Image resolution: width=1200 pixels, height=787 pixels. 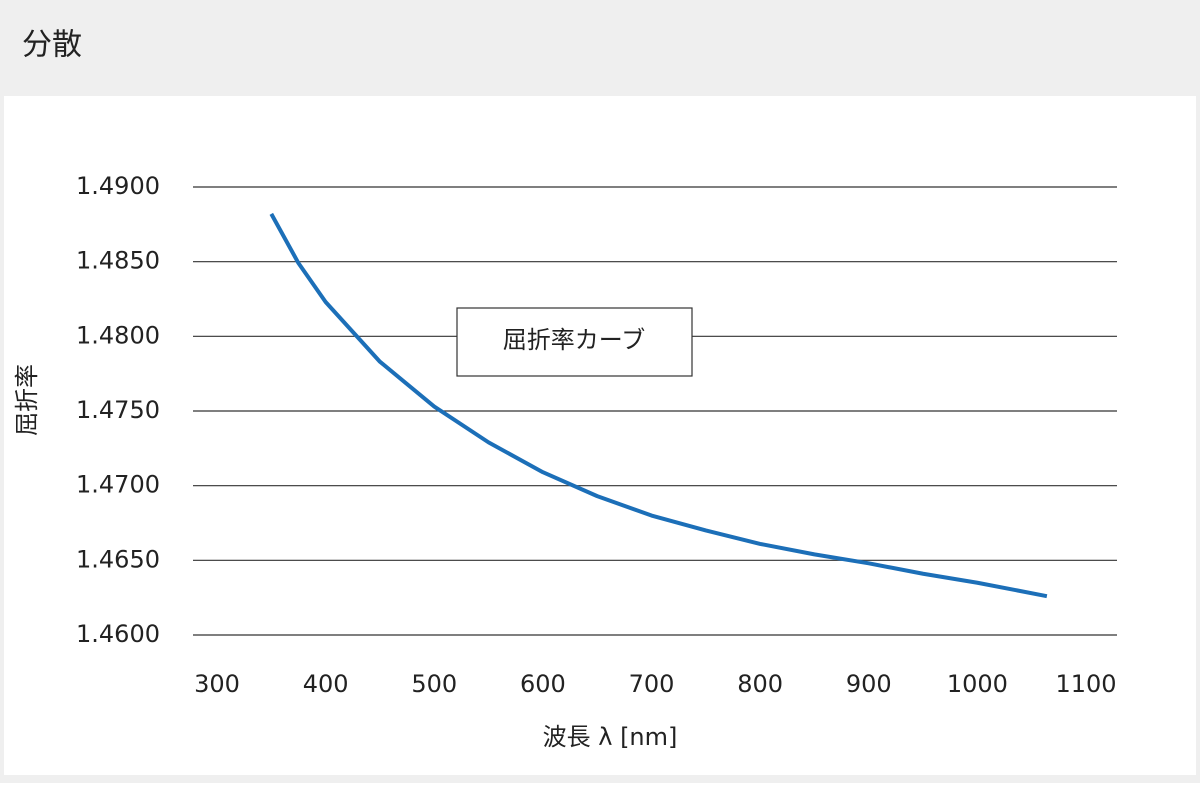 I want to click on x-tick-label: 900, so click(x=869, y=684).